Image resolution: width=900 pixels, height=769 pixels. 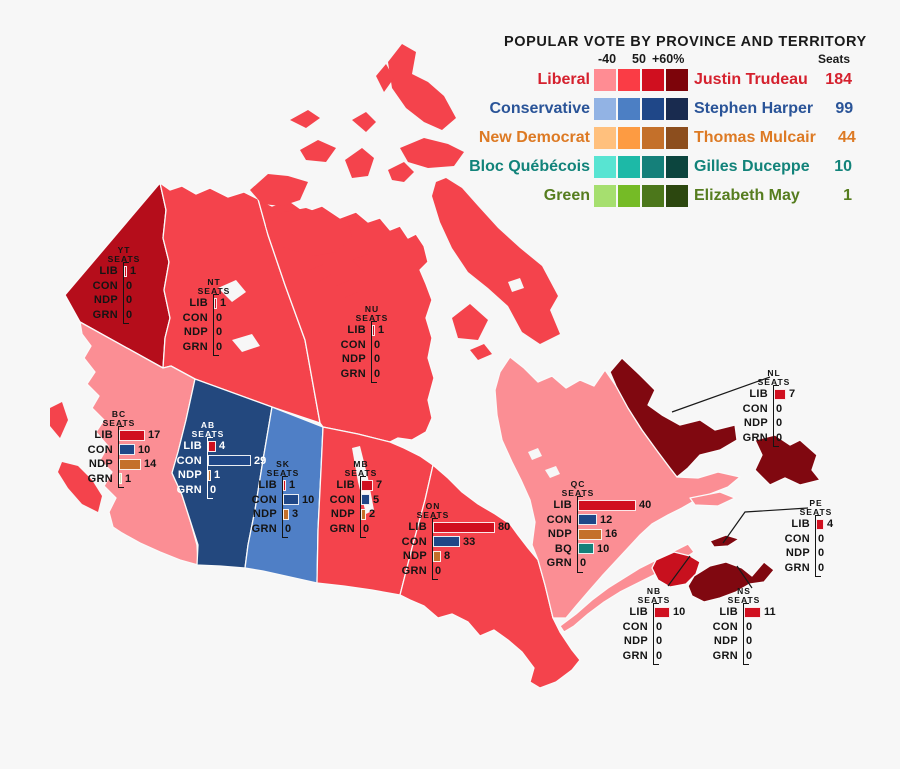 I want to click on legend-row-ndp: New Democrat Thomas Mulcair 44, so click(x=656, y=138).